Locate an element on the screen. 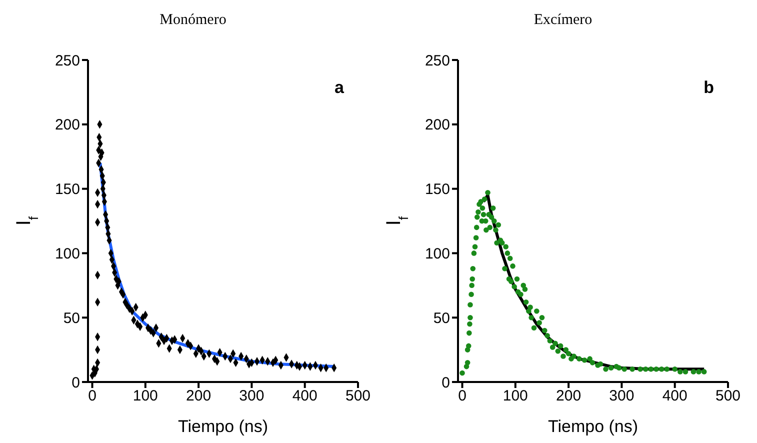 The image size is (757, 443). annotation: b is located at coordinates (709, 88).